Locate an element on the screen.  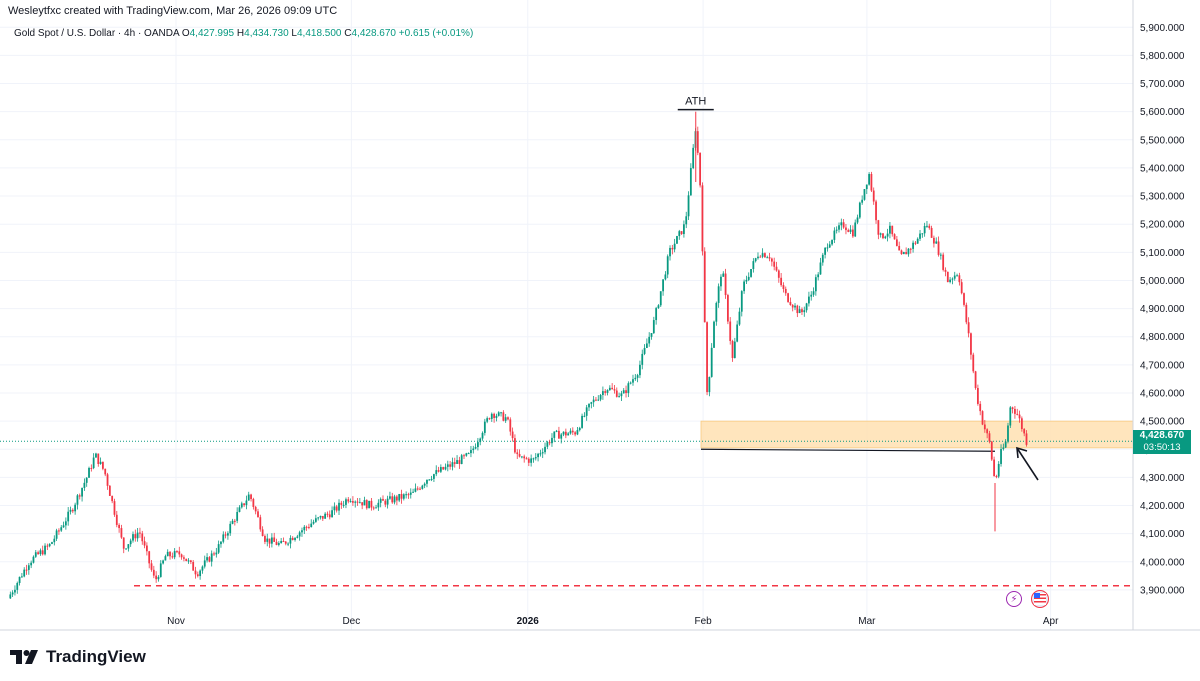
price-tick-label: 4,800.000 is located at coordinates (1162, 337).